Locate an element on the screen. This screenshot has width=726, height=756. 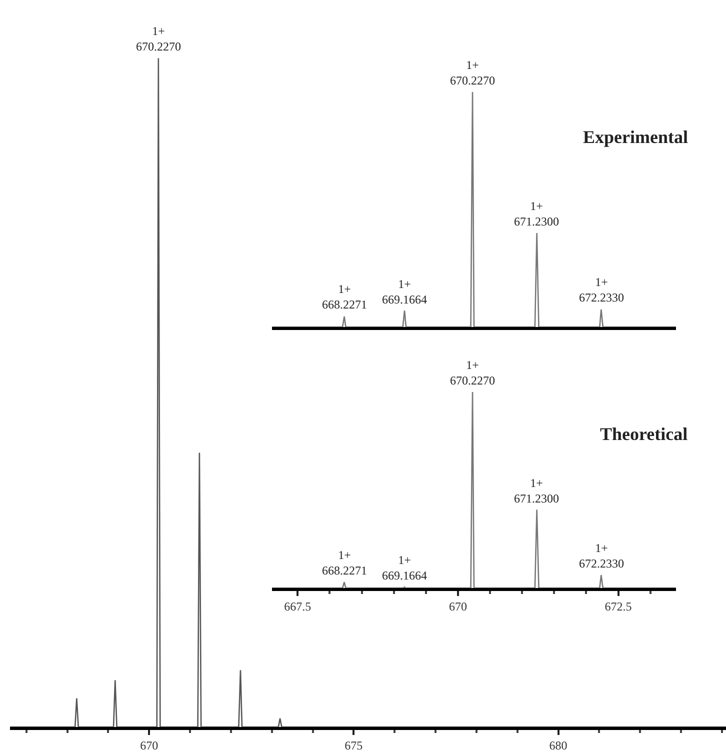
x-tick-label: 672.5 is located at coordinates (618, 606).